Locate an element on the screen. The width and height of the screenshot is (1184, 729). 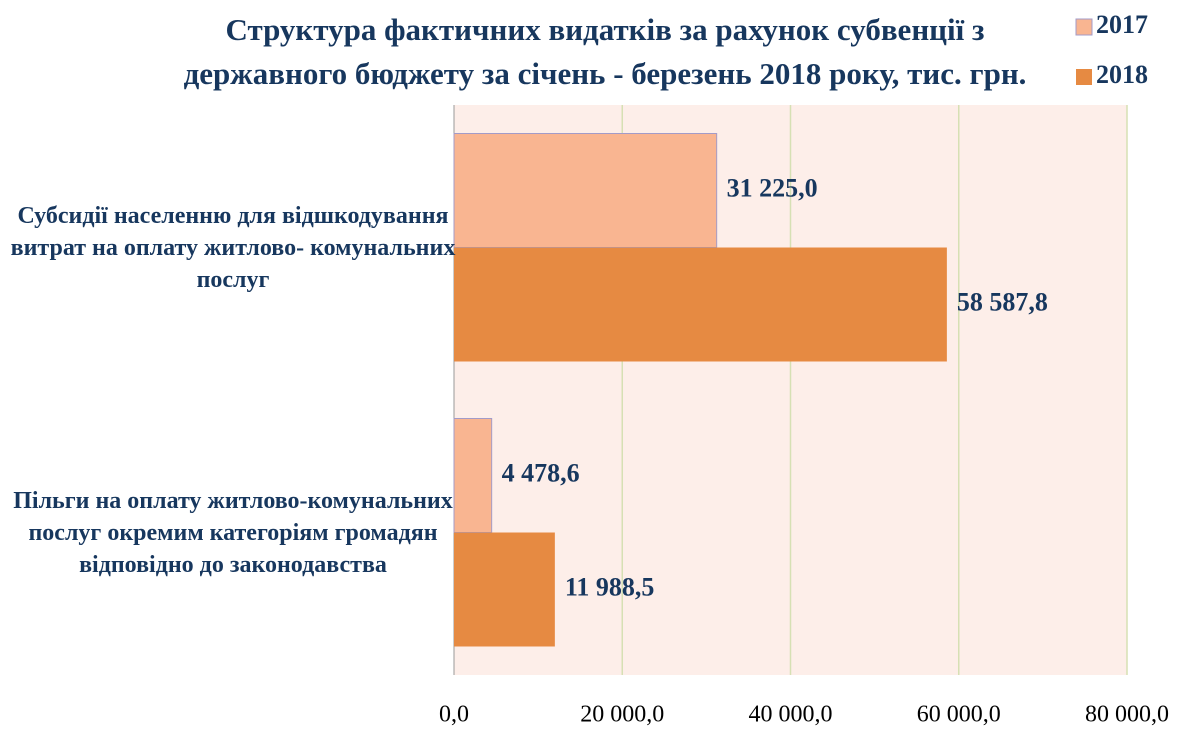
x-tick-label: 80 000,0 is located at coordinates (1127, 715).